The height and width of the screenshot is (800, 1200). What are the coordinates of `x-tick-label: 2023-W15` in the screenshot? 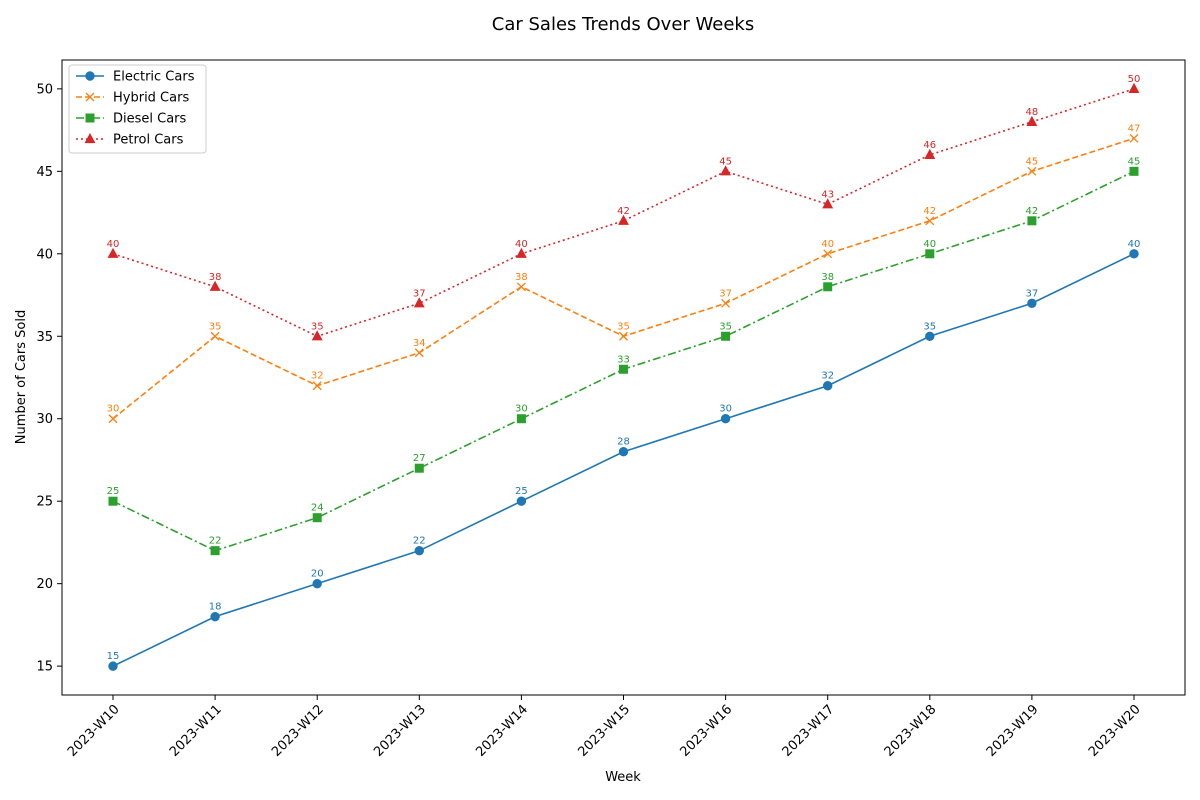 It's located at (604, 731).